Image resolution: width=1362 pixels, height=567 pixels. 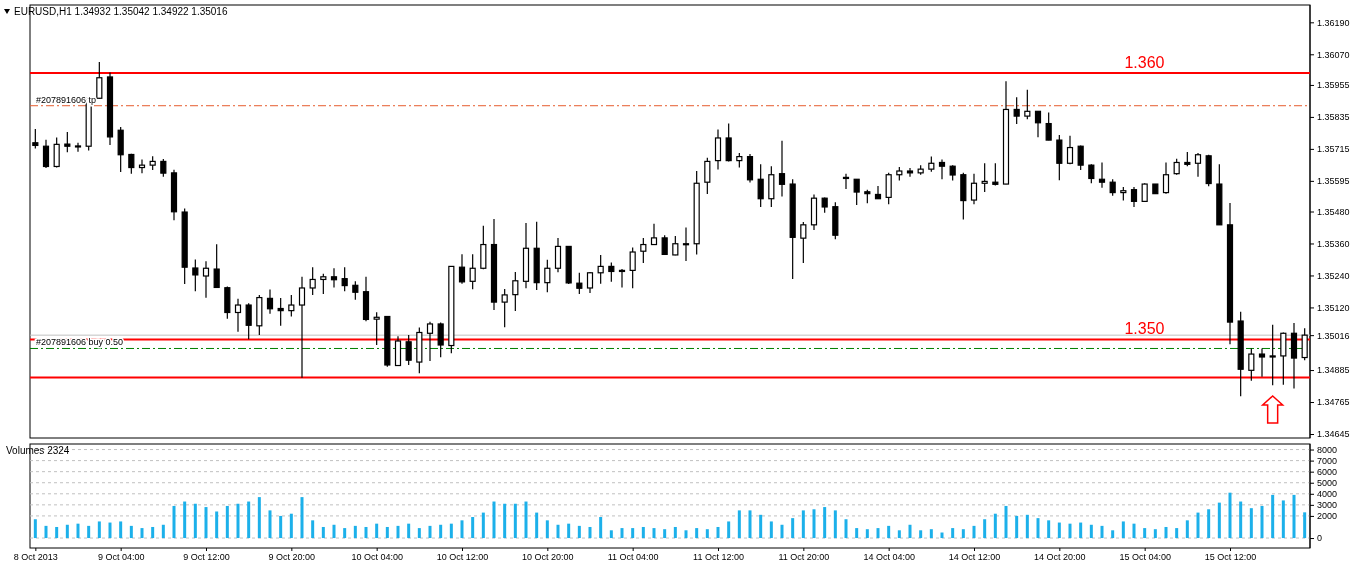 I want to click on y-tick-label: 6000, so click(x=1327, y=472).